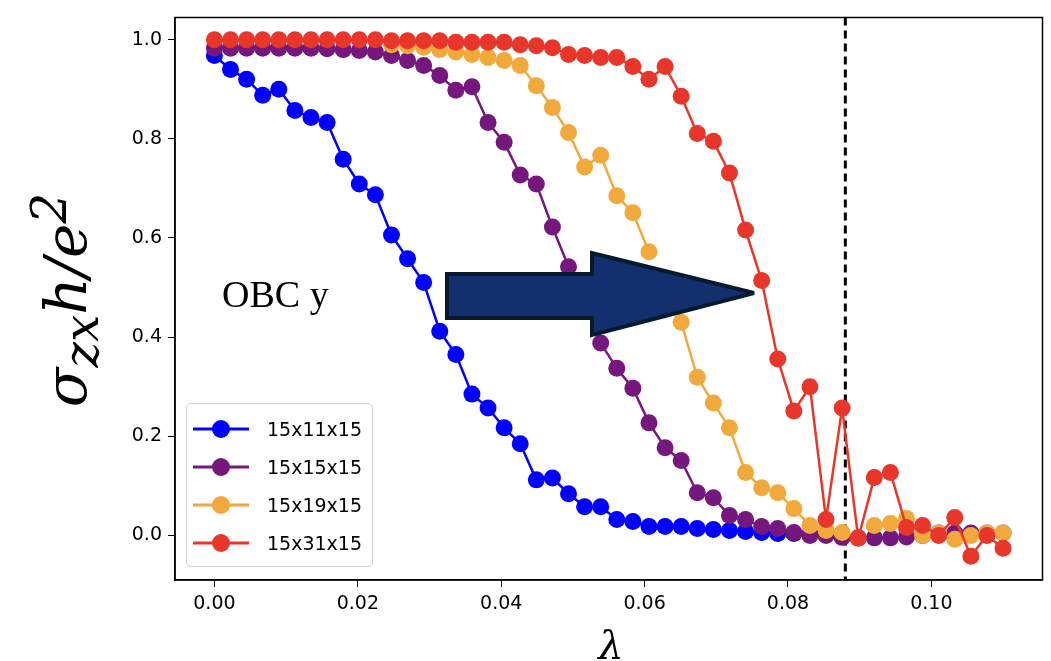 The image size is (1051, 661). I want to click on x-tick-label: 0.08, so click(788, 602).